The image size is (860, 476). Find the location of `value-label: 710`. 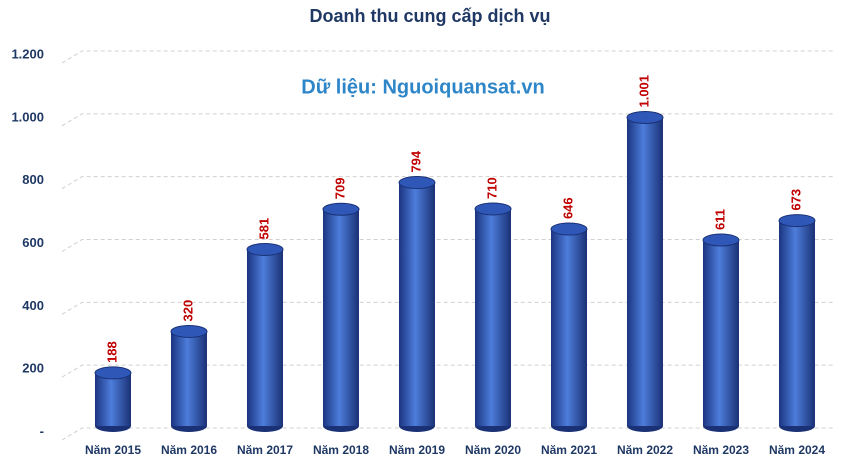

value-label: 710 is located at coordinates (491, 188).